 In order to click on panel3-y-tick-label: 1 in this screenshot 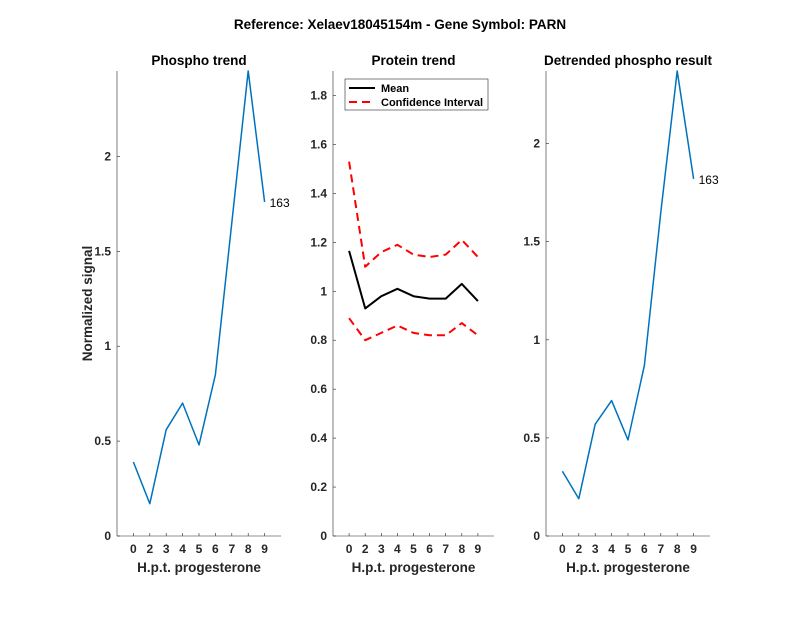, I will do `click(536, 340)`.